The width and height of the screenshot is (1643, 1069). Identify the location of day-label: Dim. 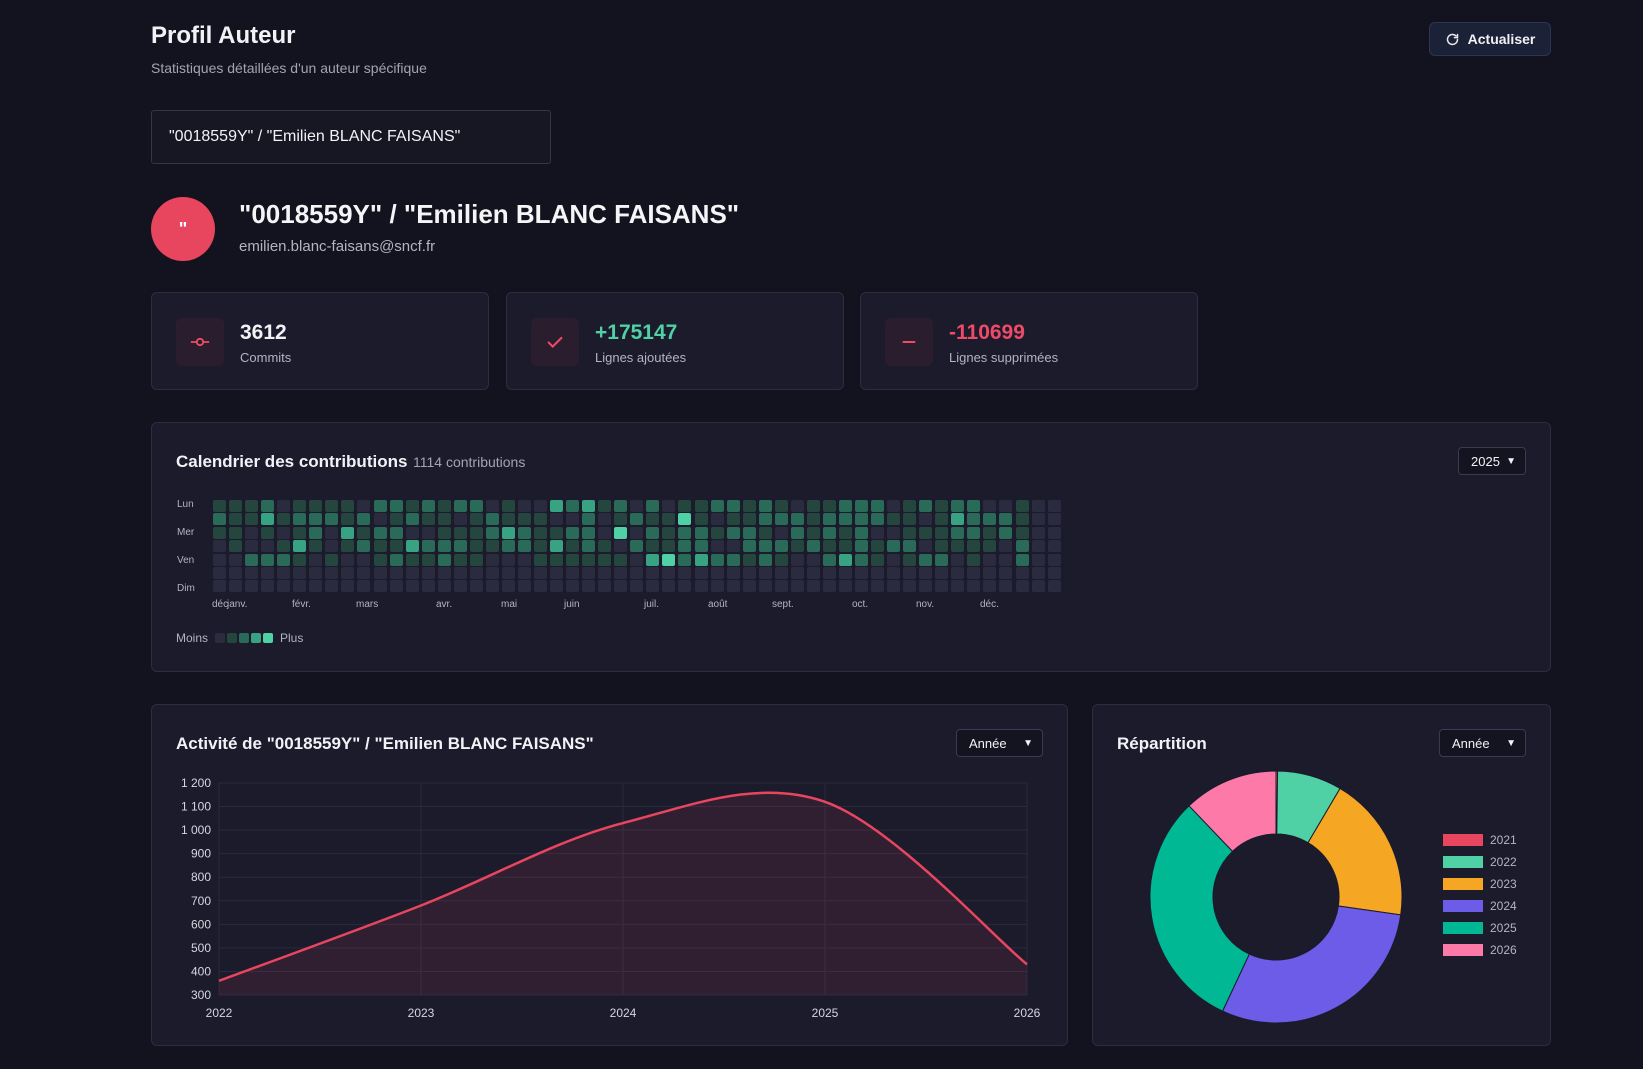
(186, 588).